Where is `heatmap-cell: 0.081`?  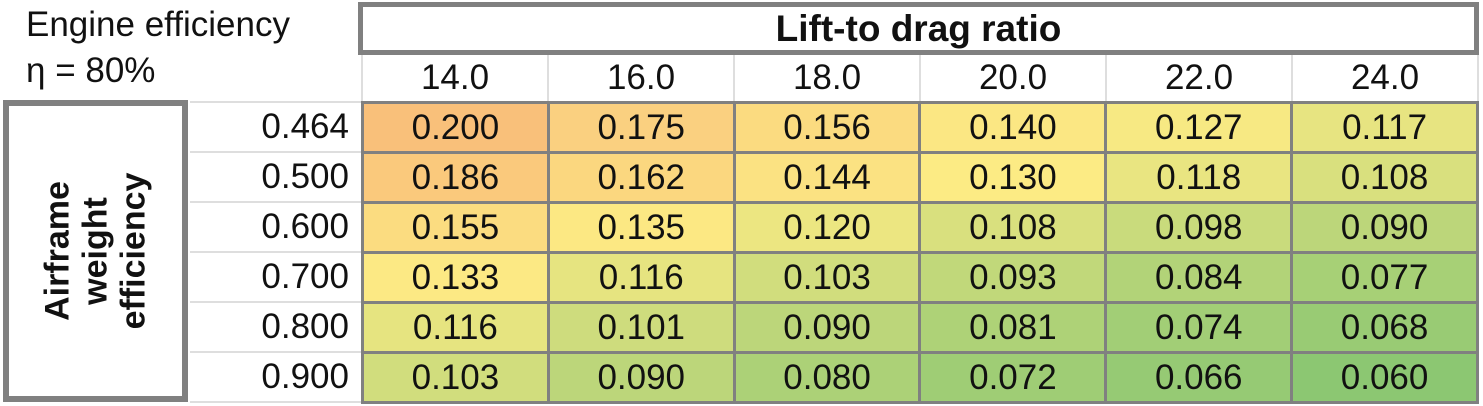
heatmap-cell: 0.081 is located at coordinates (1013, 327).